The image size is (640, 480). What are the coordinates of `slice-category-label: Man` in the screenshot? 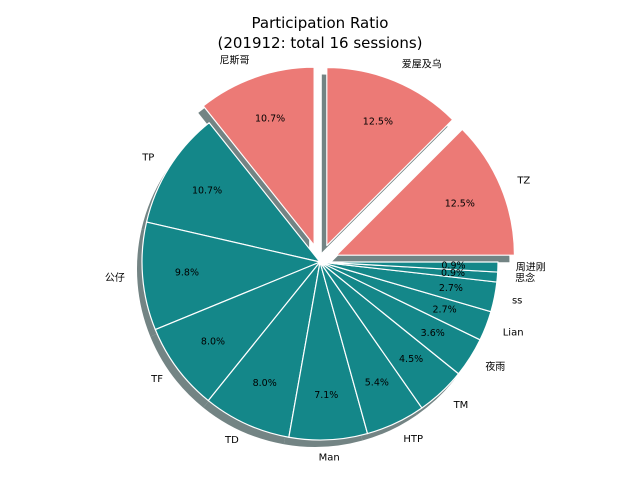 It's located at (329, 458).